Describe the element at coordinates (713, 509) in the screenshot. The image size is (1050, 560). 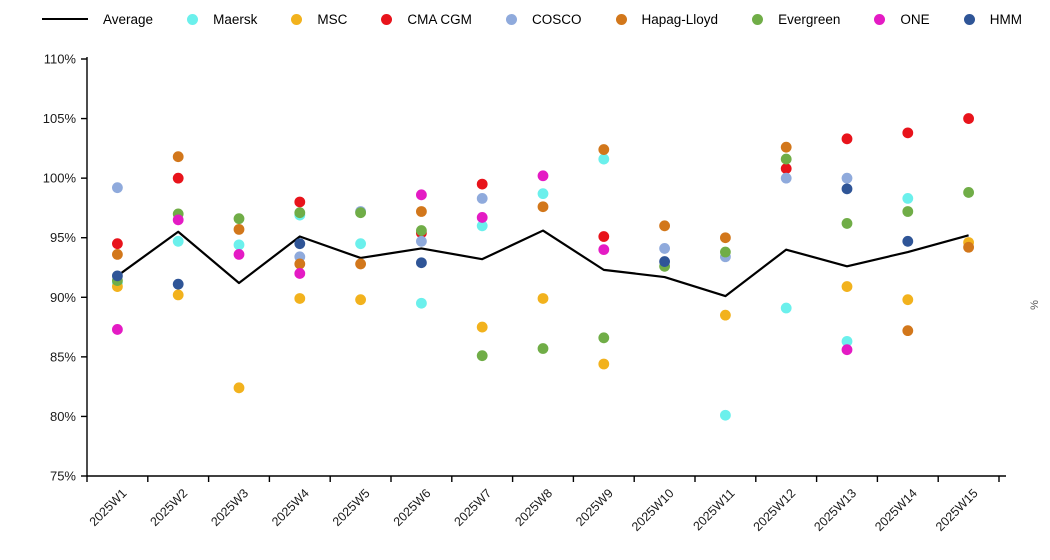
I see `x-axis-label: 2025W11` at that location.